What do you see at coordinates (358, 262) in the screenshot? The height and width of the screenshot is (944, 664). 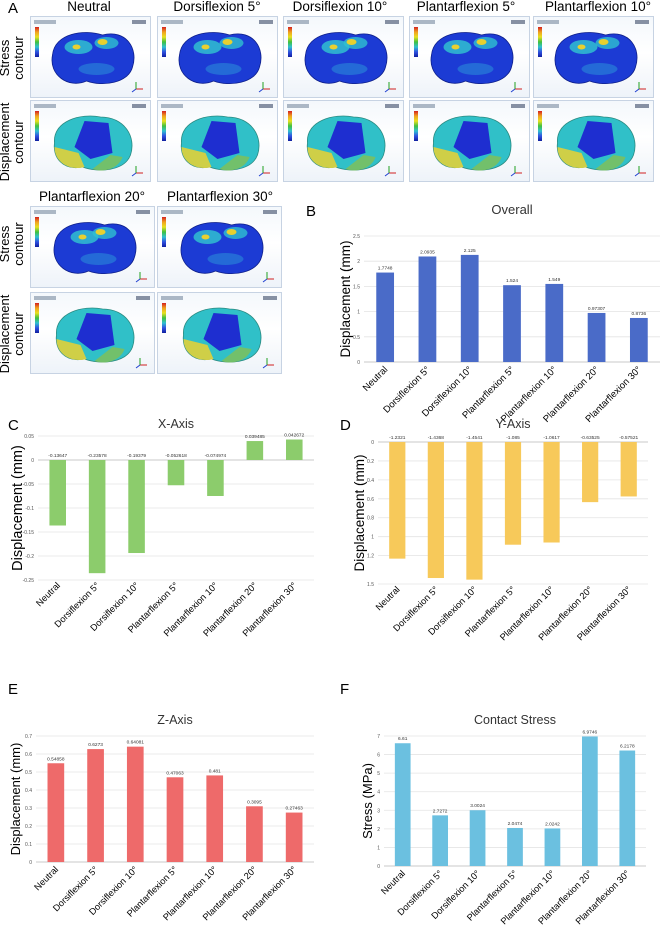 I see `y-tick-label: 2` at bounding box center [358, 262].